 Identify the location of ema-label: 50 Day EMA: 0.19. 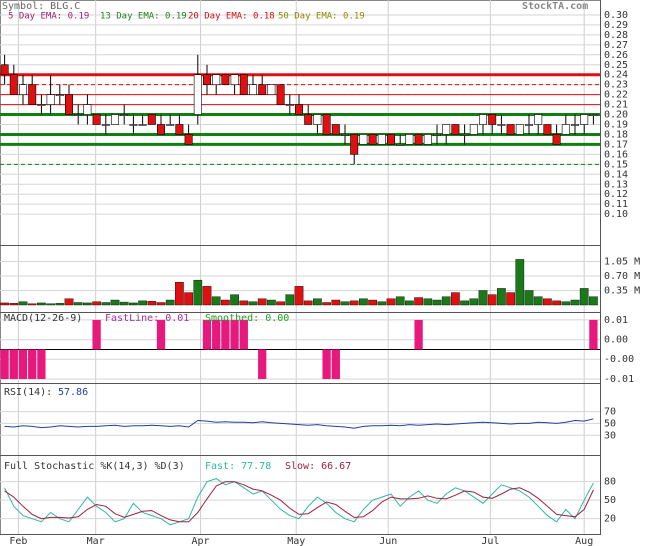
(321, 17).